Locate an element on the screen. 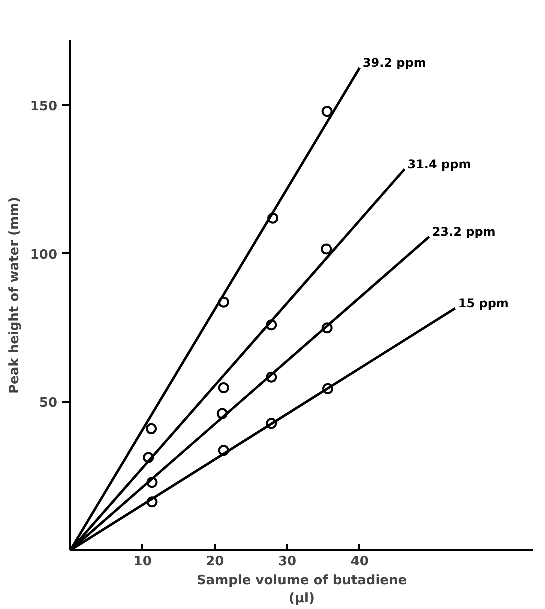 This screenshot has width=545, height=609. x-axis-title: Sample volume of butadiene (µl) is located at coordinates (302, 590).